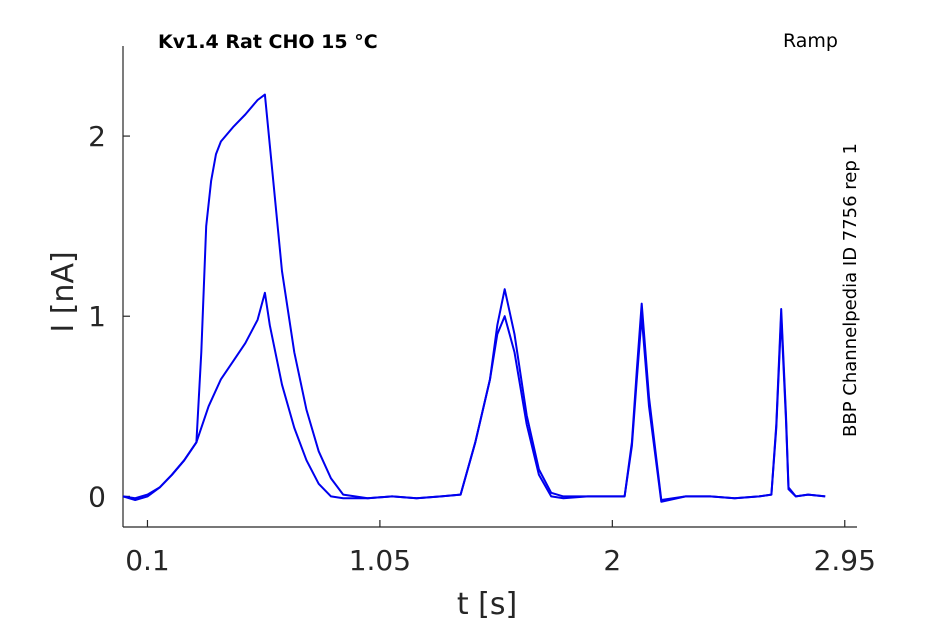 This screenshot has height=624, width=945. Describe the element at coordinates (845, 560) in the screenshot. I see `x-tick-label: 2.95` at that location.